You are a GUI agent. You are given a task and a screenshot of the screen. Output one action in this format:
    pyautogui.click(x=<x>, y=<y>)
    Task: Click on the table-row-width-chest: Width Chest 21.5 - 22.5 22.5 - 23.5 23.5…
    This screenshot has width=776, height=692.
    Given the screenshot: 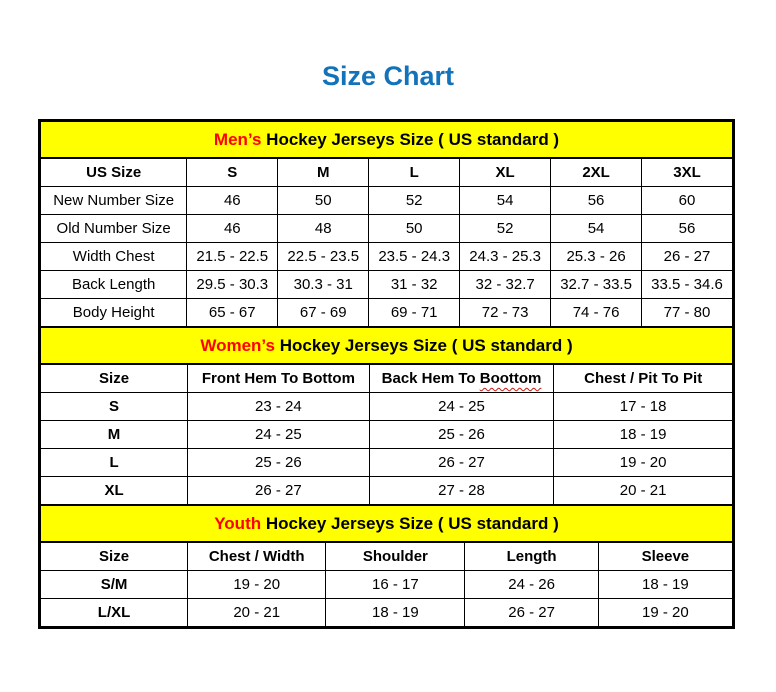 What is the action you would take?
    pyautogui.click(x=386, y=256)
    